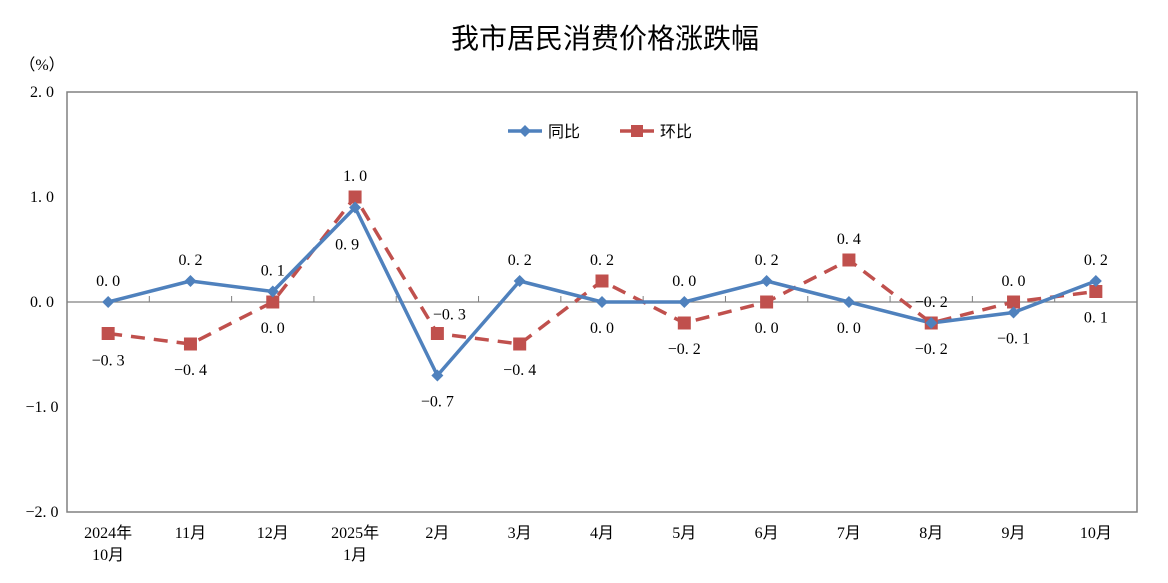 Image resolution: width=1168 pixels, height=583 pixels. I want to click on x-category-label: 8月, so click(931, 533).